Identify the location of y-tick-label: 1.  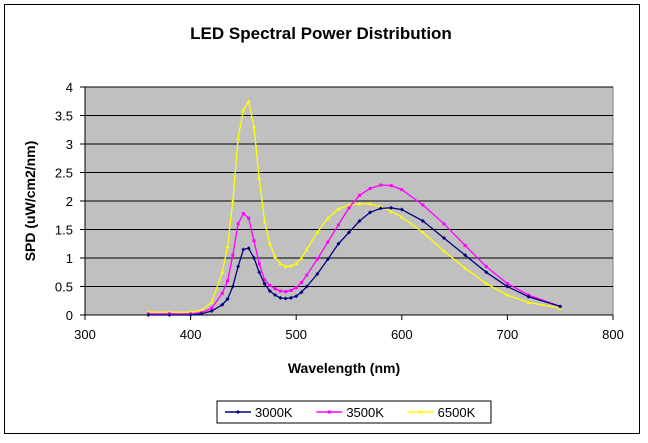
(69, 258).